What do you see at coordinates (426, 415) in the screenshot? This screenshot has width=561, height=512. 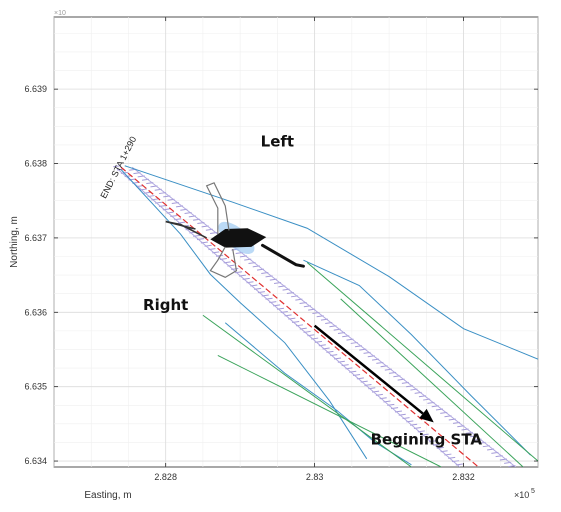 I see `direction-arrow-head` at bounding box center [426, 415].